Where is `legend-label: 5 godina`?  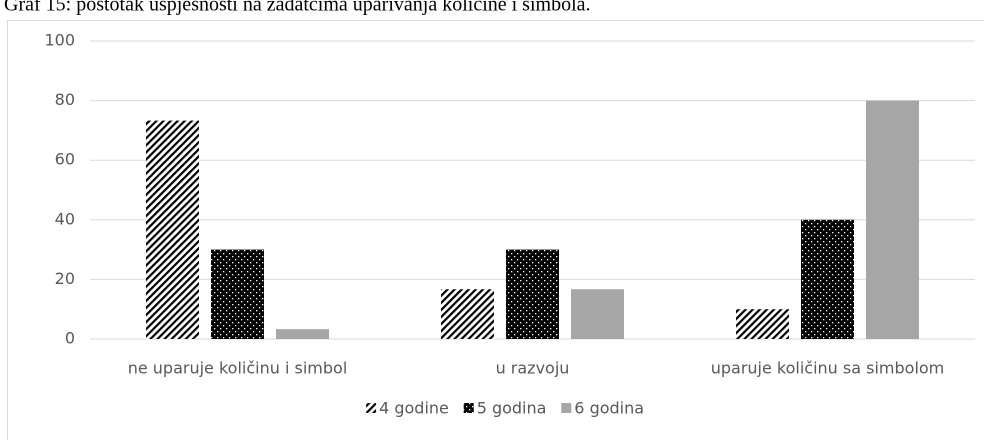 legend-label: 5 godina is located at coordinates (512, 408).